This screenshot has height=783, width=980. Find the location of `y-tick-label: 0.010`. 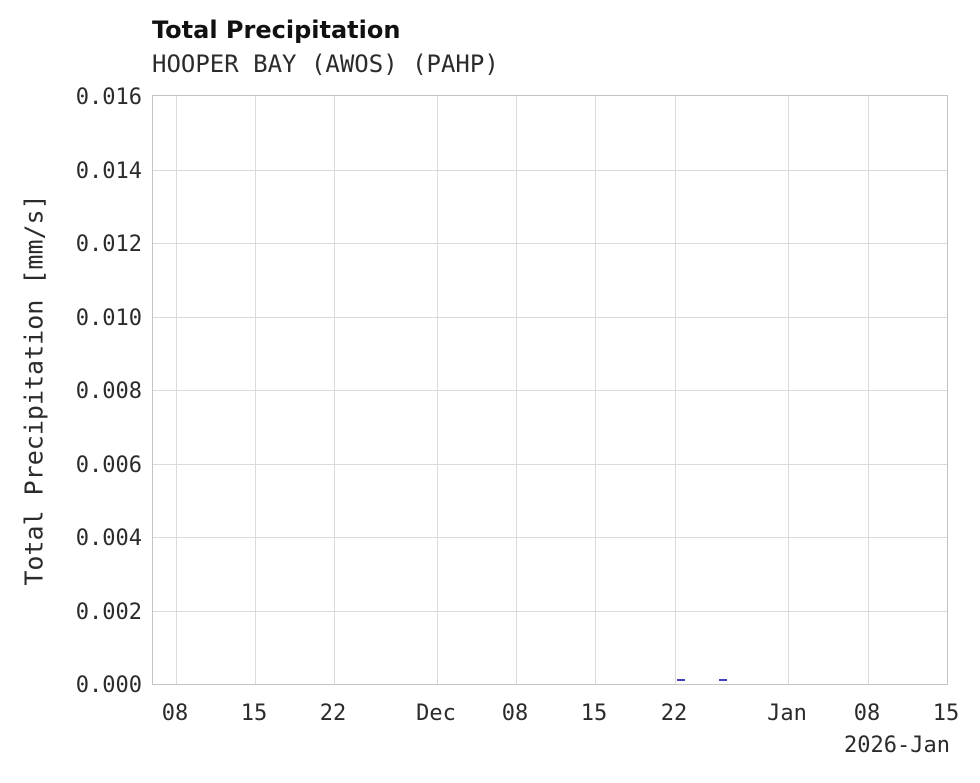

y-tick-label: 0.010 is located at coordinates (108, 318).